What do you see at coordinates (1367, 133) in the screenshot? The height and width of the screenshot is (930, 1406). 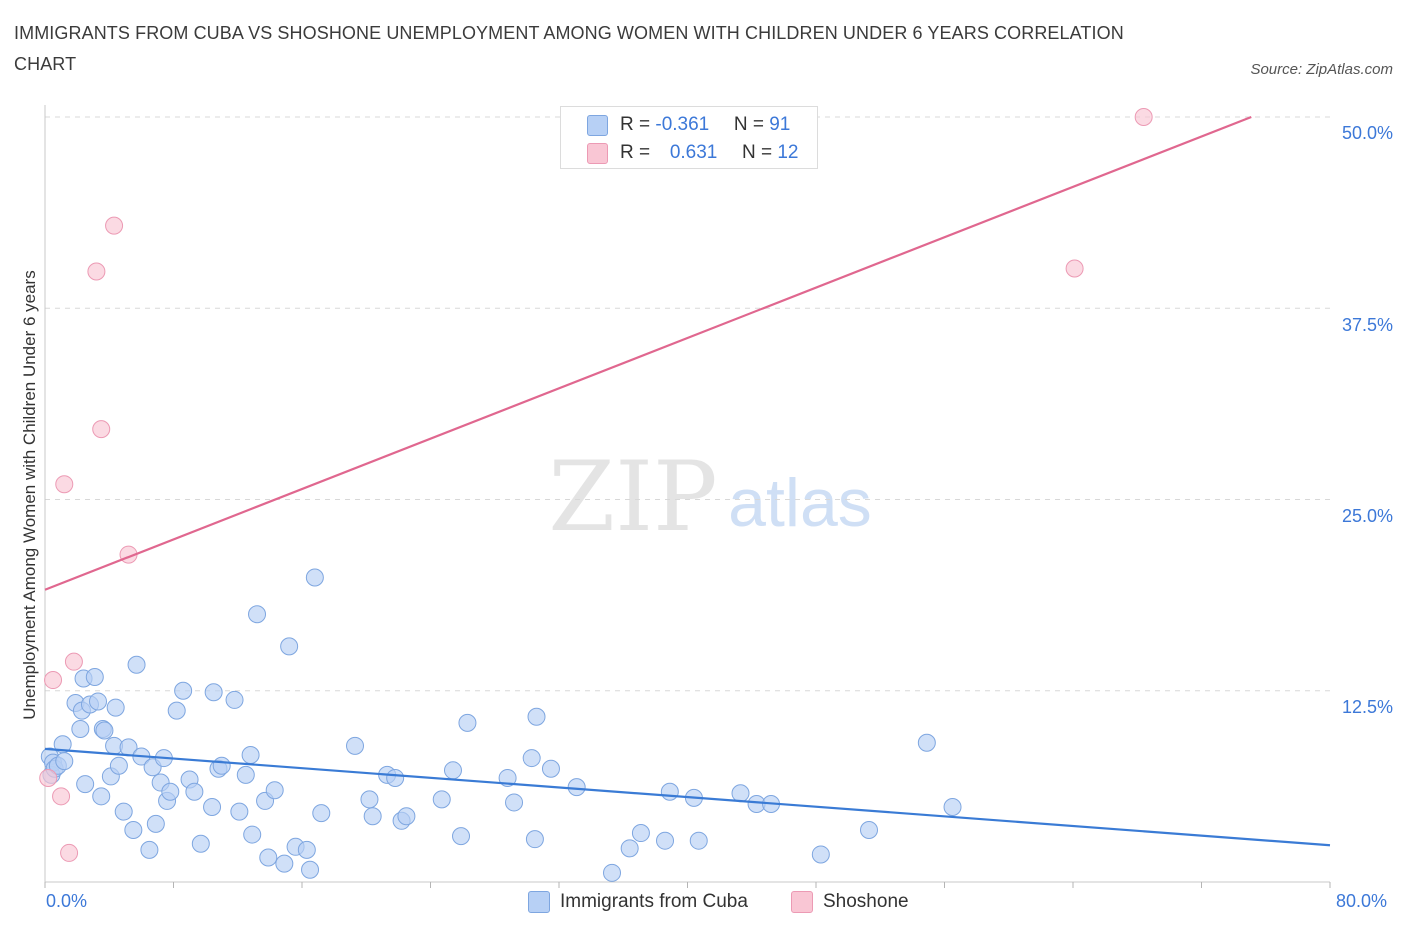 I see `y-tick-label-50: 50.0%` at bounding box center [1367, 133].